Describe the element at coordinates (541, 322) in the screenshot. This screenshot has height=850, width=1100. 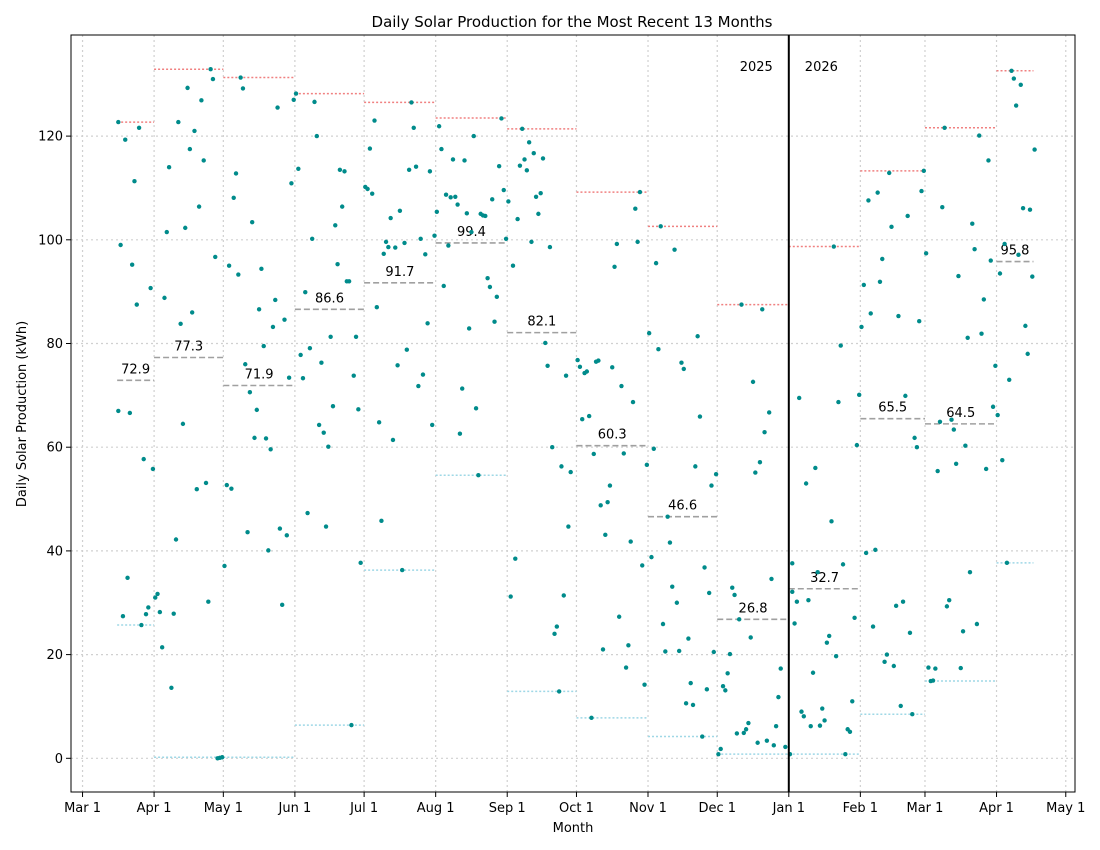
I see `month-mean-label: 82.1` at that location.